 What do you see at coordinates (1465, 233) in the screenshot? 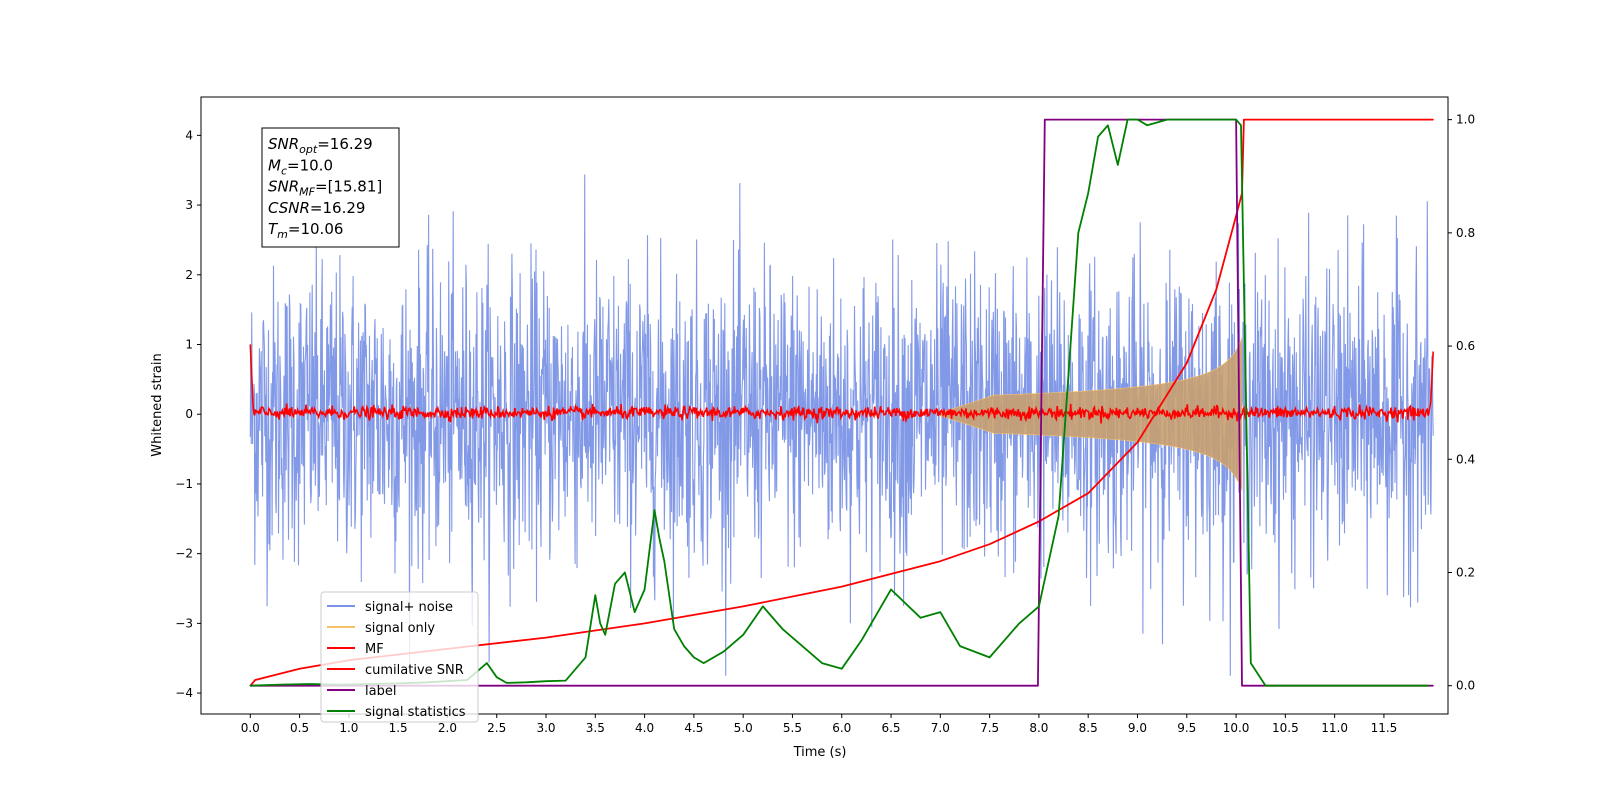
I see `y-tick-label-right: 0.8` at bounding box center [1465, 233].